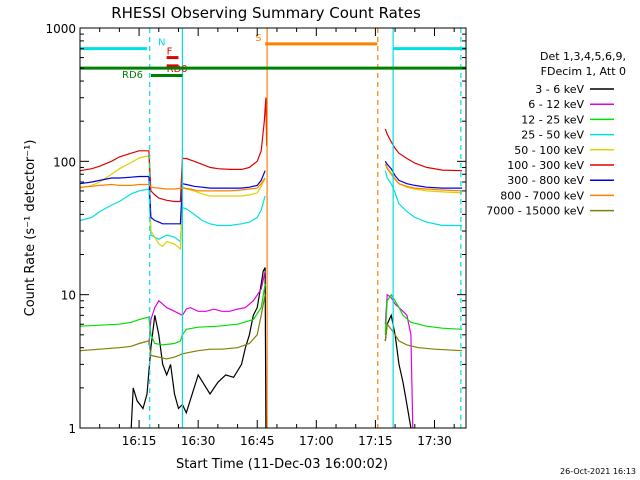 The width and height of the screenshot is (640, 480). Describe the element at coordinates (545, 165) in the screenshot. I see `legend-entry-label-5: 100 - 300 keV` at that location.